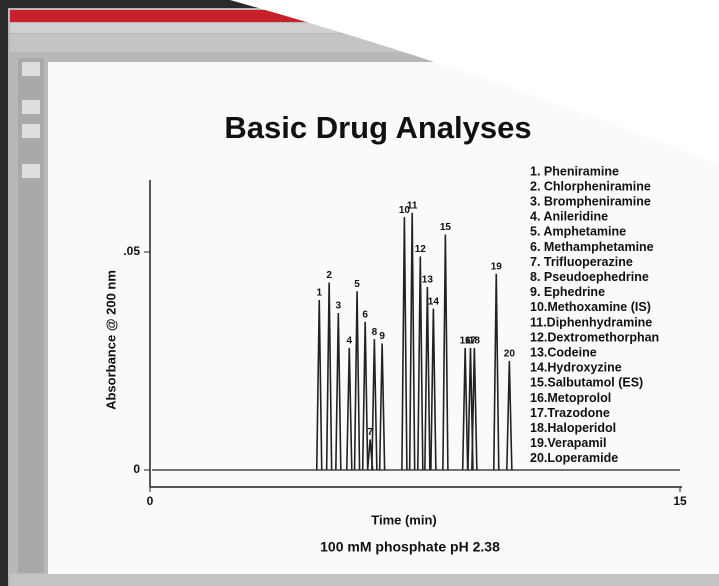 The height and width of the screenshot is (586, 719). I want to click on peak-label: 13, so click(428, 280).